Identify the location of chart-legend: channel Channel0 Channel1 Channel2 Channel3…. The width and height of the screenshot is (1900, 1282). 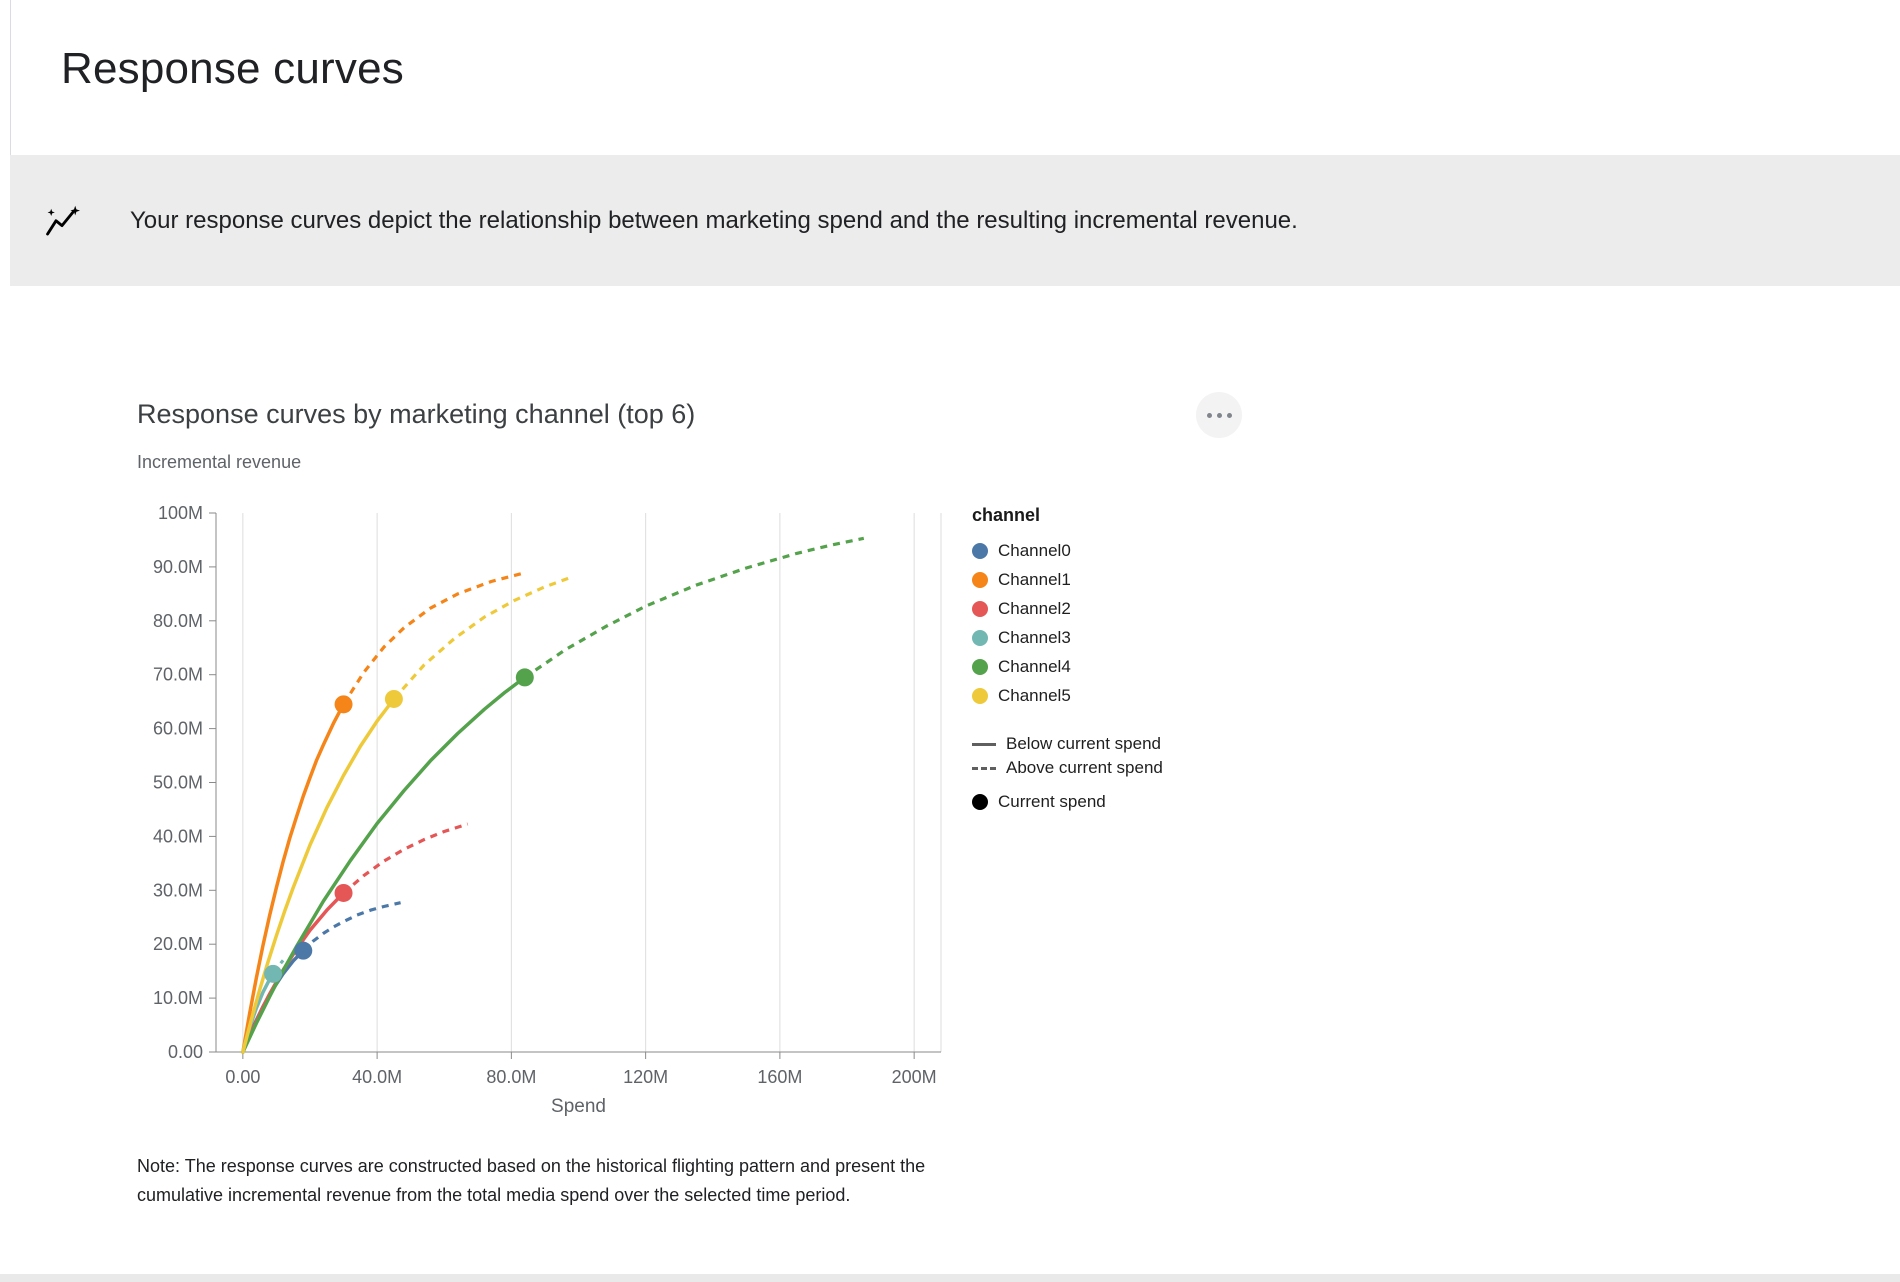
(1102, 659).